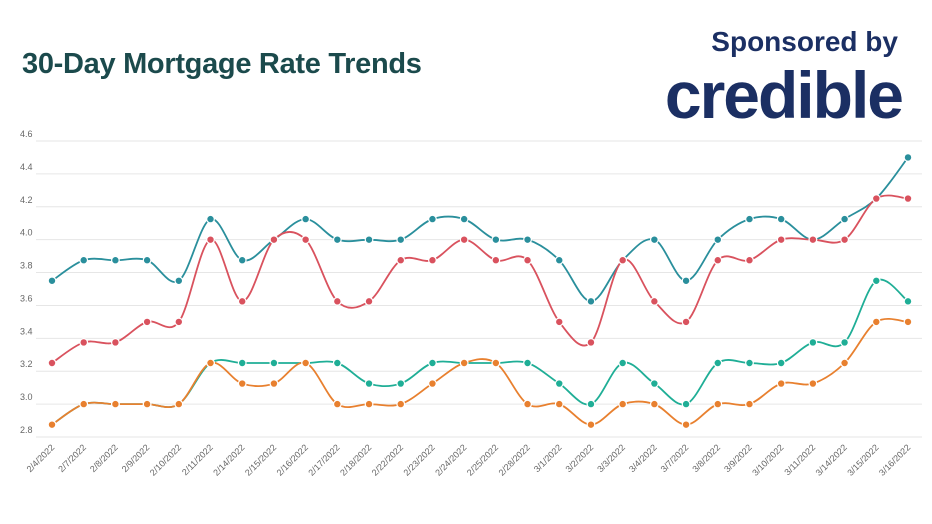 This screenshot has width=932, height=524. Describe the element at coordinates (26, 331) in the screenshot. I see `y-tick-label: 3.4` at that location.